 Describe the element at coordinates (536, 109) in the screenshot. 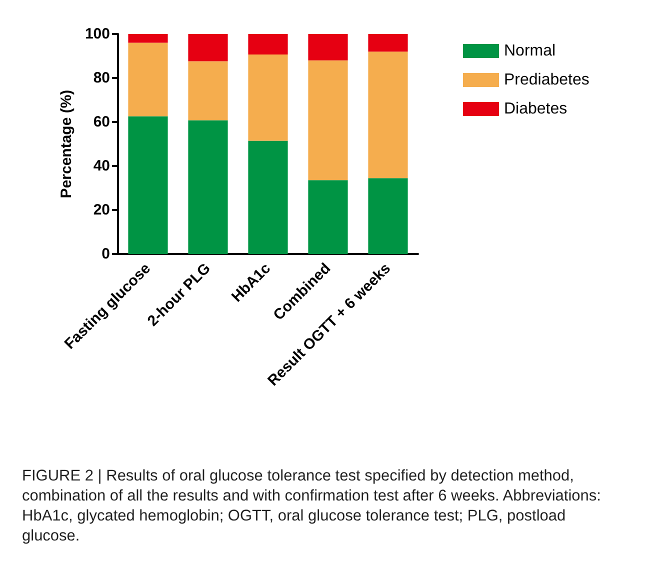

I see `legend-label: Diabetes` at that location.